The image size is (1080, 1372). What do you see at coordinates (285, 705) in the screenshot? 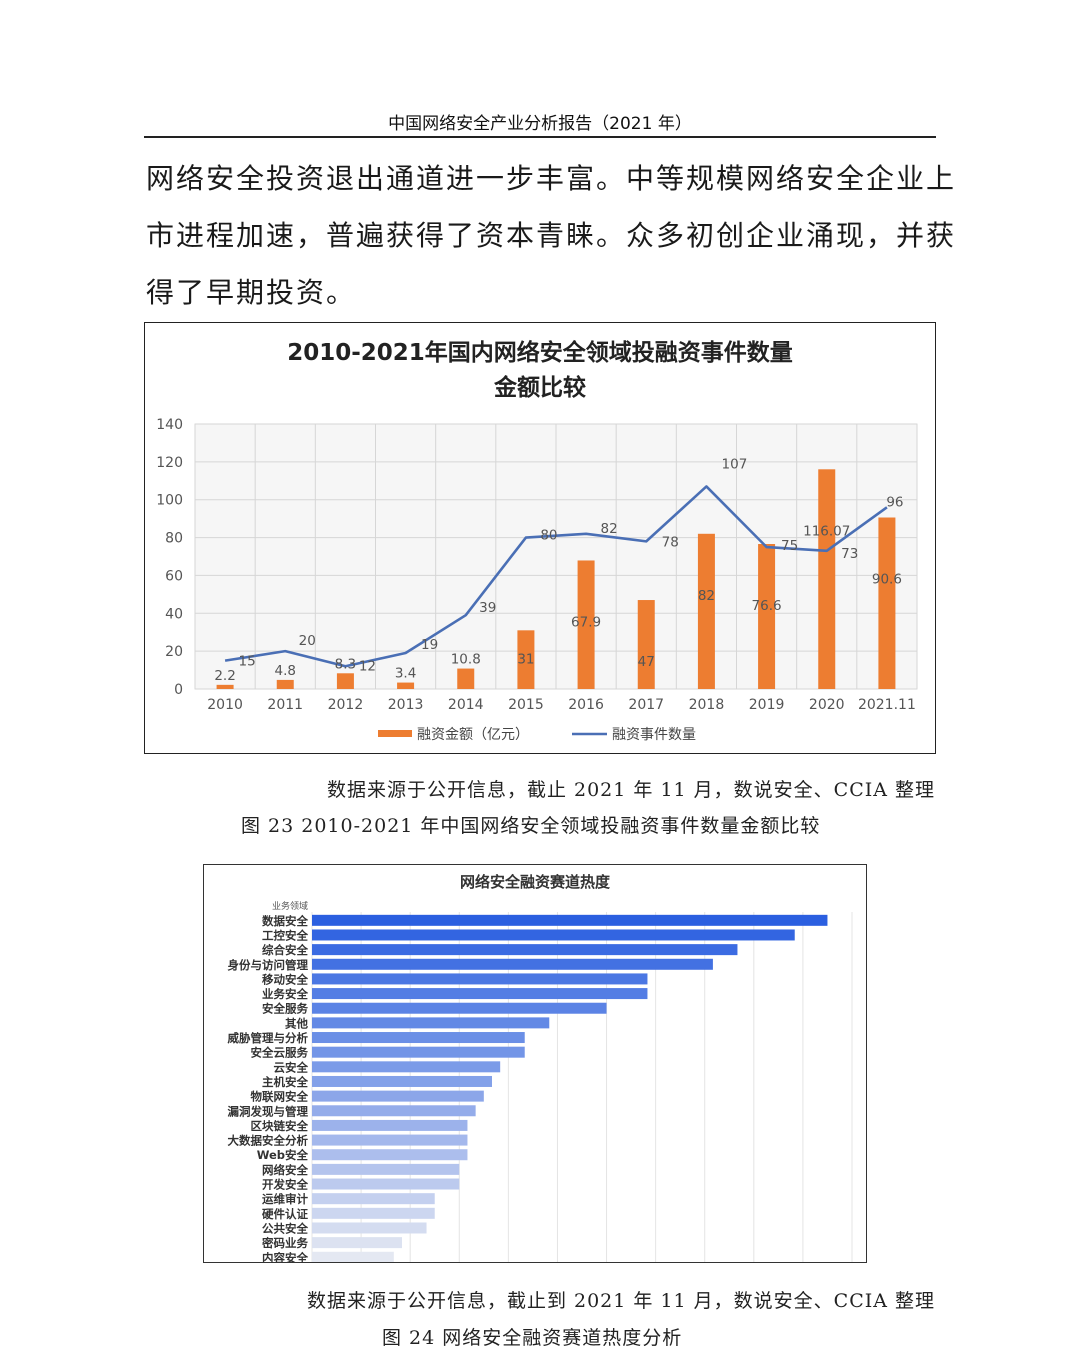
I see `x-tick-label: 2011` at bounding box center [285, 705].